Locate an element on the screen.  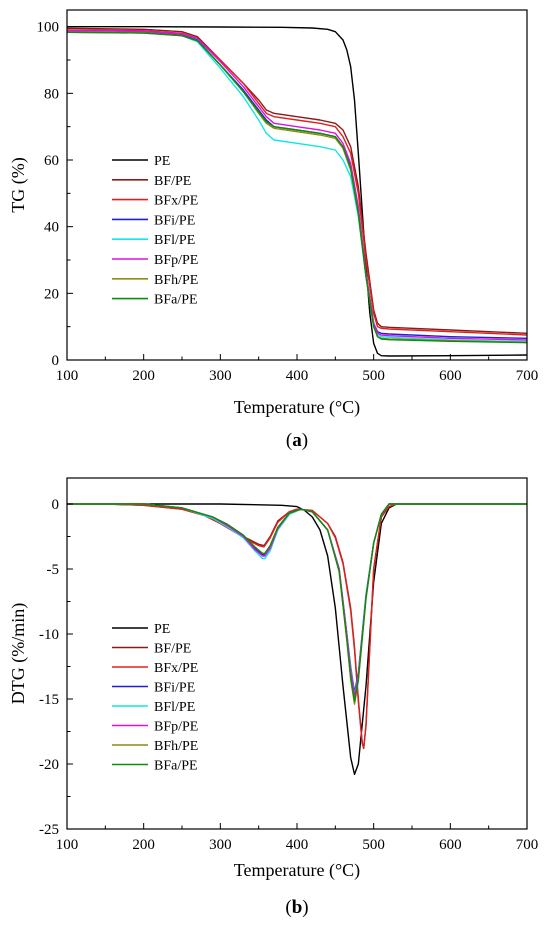
y-axis-label: TG (%) is located at coordinates (18, 184).